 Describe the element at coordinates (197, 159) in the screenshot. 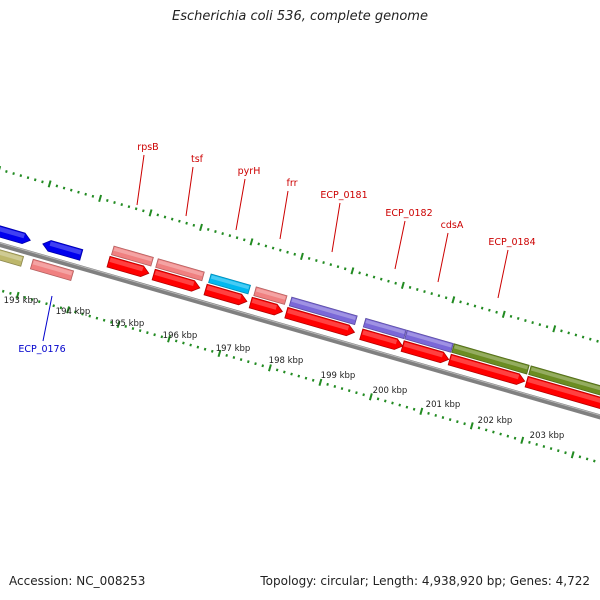

I see `gene-label-tsf: tsf` at that location.